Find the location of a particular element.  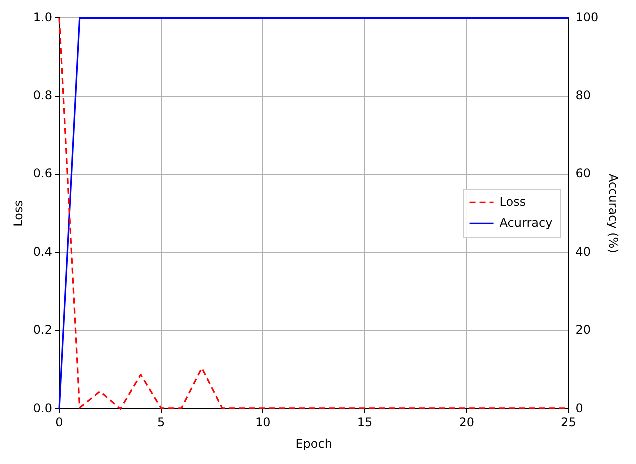

y-tick-label: 0.6 is located at coordinates (42, 173).